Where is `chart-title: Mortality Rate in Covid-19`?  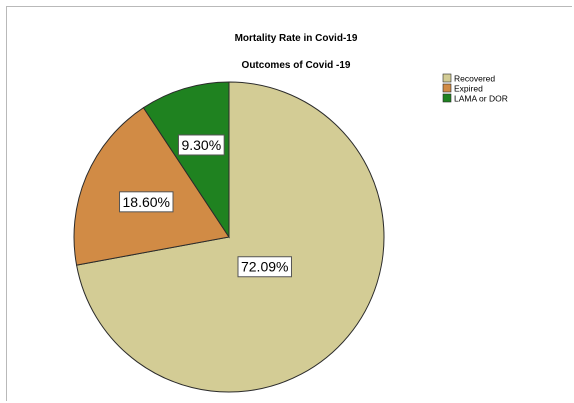 chart-title: Mortality Rate in Covid-19 is located at coordinates (296, 38).